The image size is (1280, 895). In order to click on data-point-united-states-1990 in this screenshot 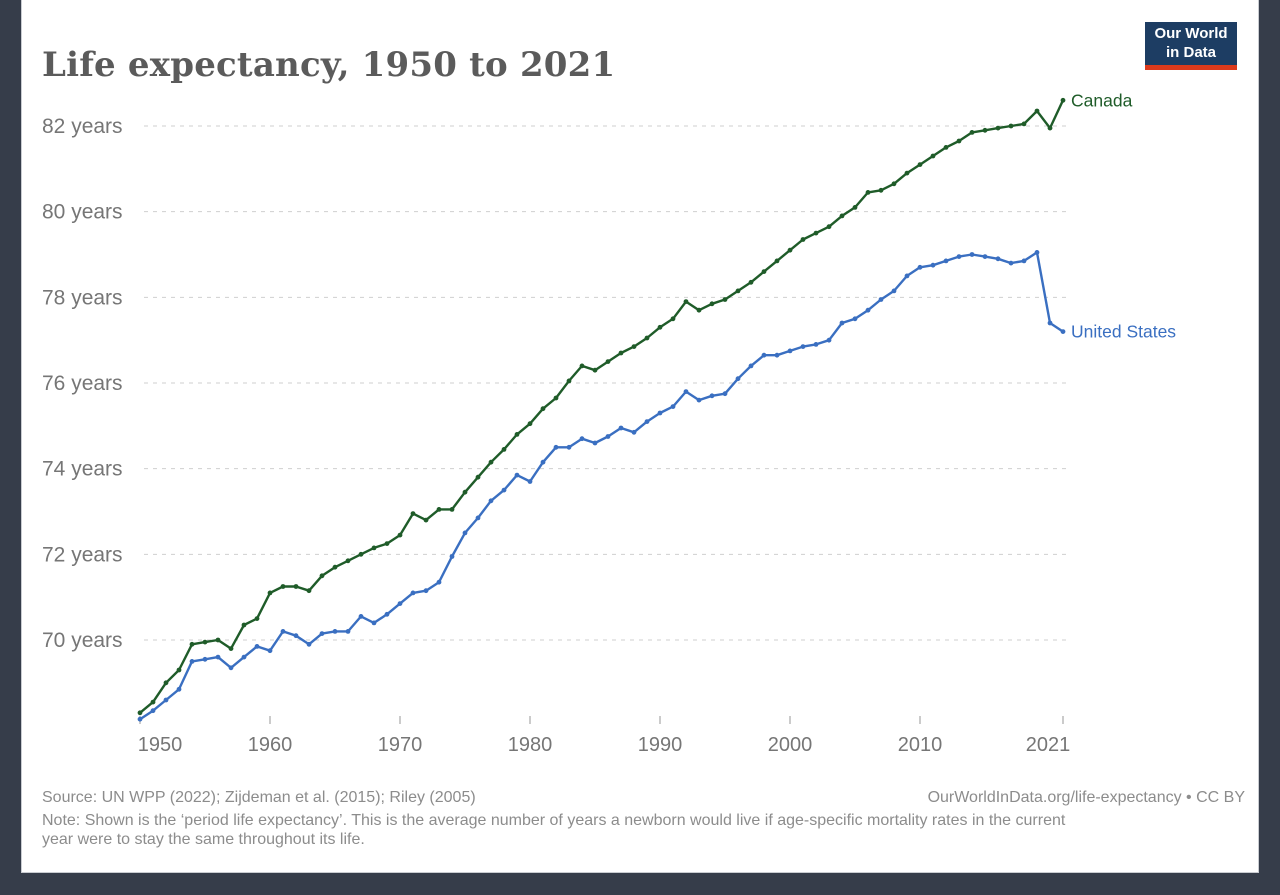, I will do `click(660, 413)`.